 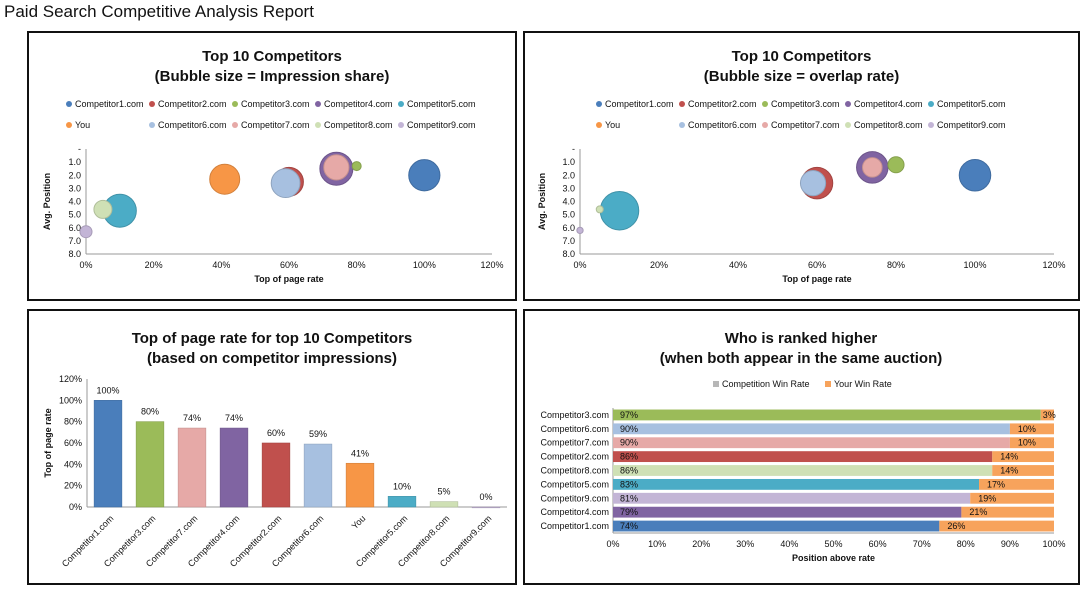 I want to click on bar-competition-competitor7-com, so click(x=811, y=443).